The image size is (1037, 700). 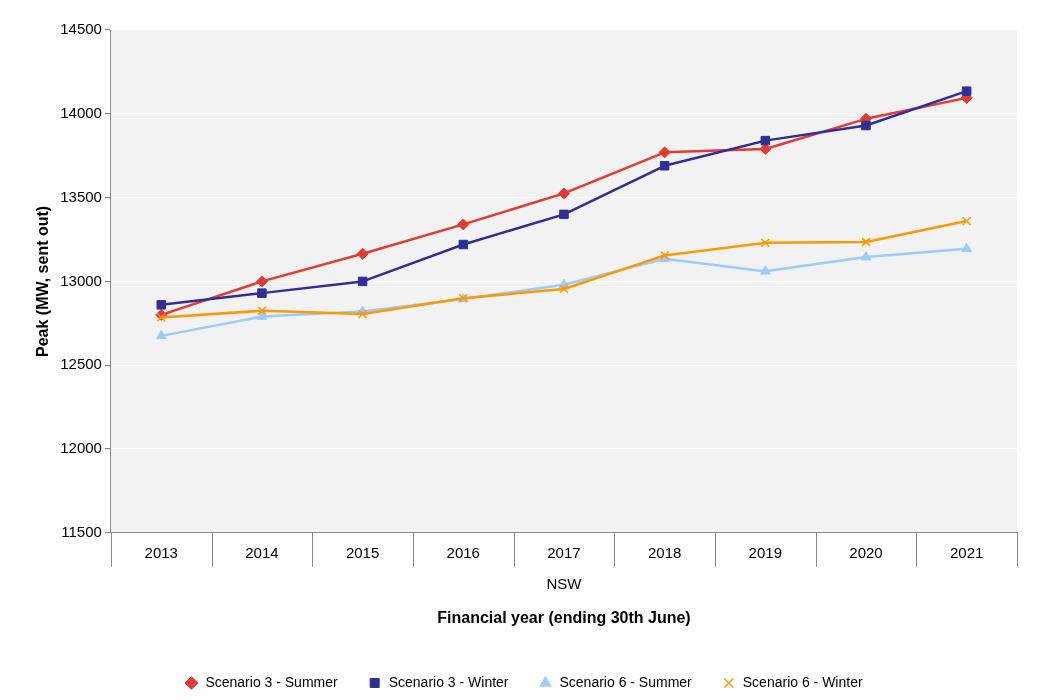 What do you see at coordinates (765, 552) in the screenshot?
I see `x-tick-label: 2019` at bounding box center [765, 552].